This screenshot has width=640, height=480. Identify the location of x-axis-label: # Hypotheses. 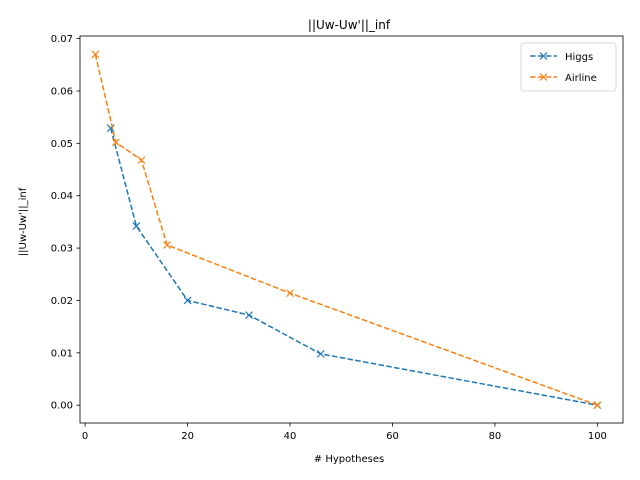
(349, 459).